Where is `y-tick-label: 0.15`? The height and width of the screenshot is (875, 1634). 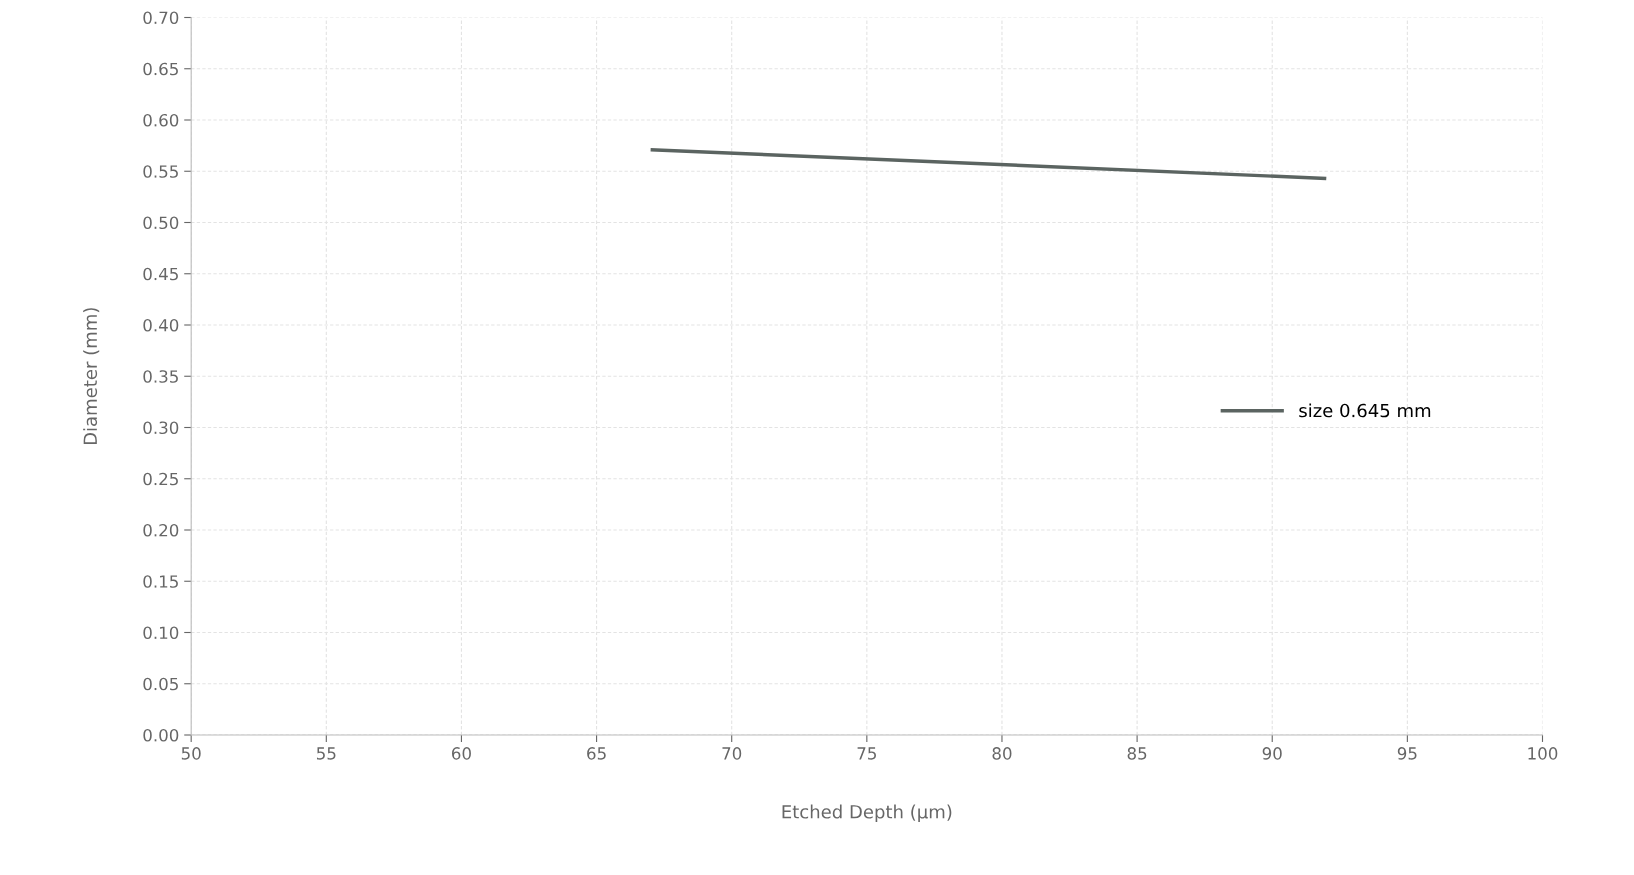 y-tick-label: 0.15 is located at coordinates (160, 581).